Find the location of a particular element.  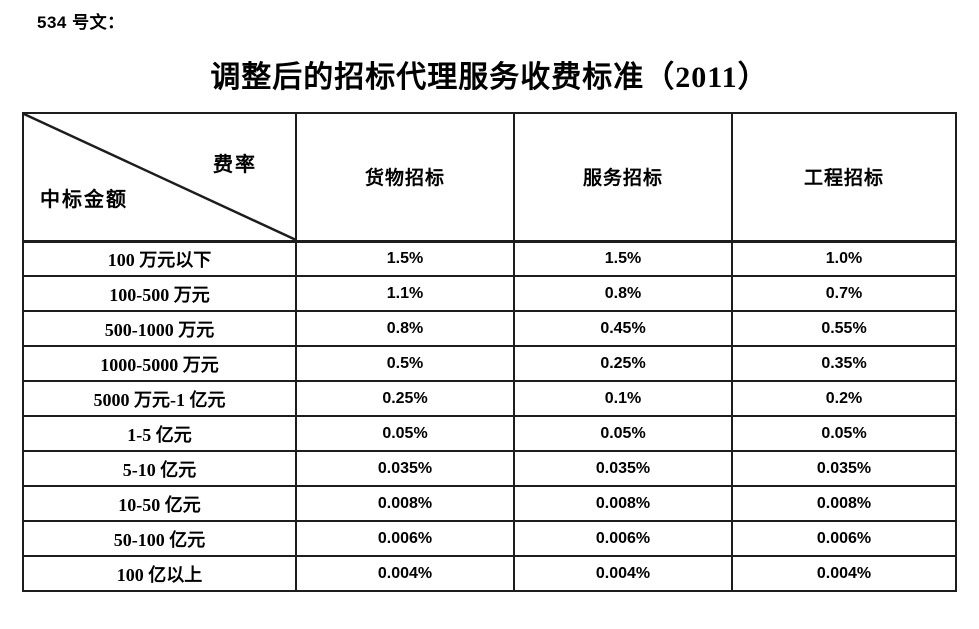

table-row: 10-50 亿元 0.008% 0.008% 0.008% is located at coordinates (489, 503).